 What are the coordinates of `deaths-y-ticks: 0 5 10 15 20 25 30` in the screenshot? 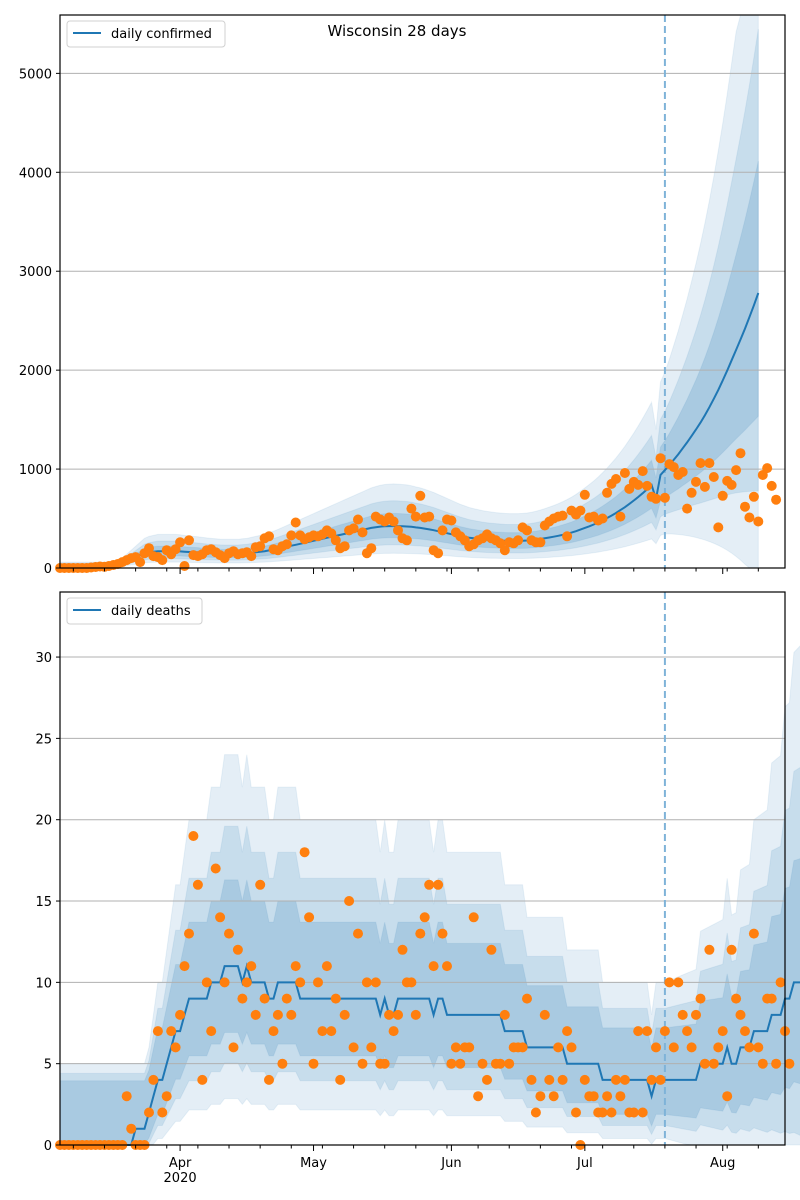 It's located at (47, 902).